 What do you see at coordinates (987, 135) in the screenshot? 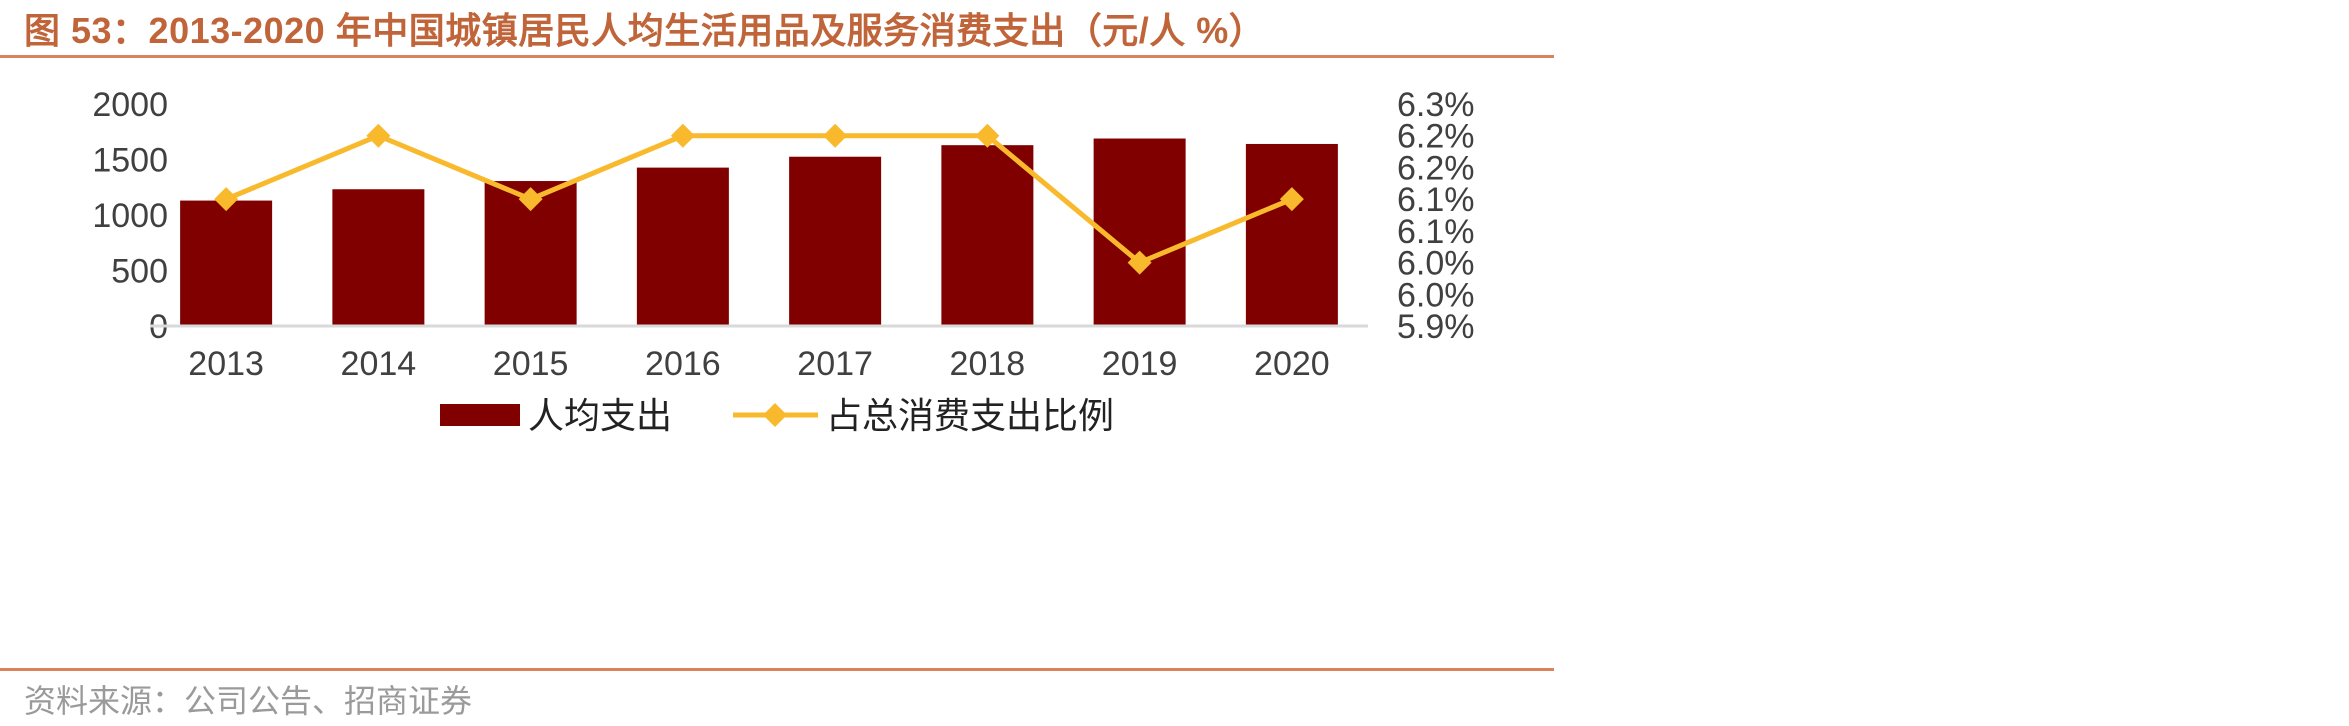
I see `line-marker-2018` at bounding box center [987, 135].